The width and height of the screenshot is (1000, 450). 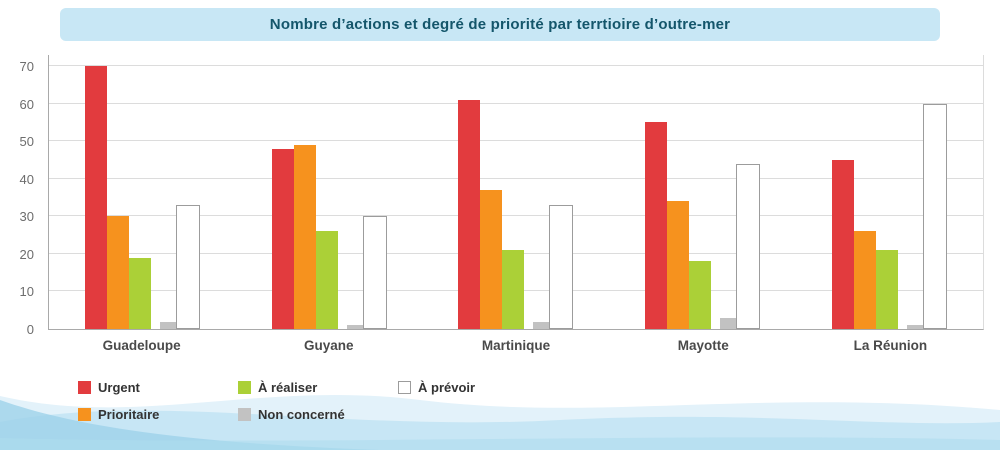 What do you see at coordinates (244, 414) in the screenshot?
I see `legend-swatch-non-concerne` at bounding box center [244, 414].